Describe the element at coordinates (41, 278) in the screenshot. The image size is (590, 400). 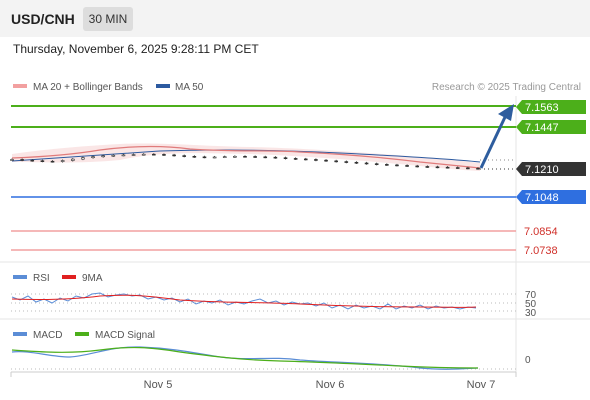
I see `rsi-legend-label: RSI` at that location.